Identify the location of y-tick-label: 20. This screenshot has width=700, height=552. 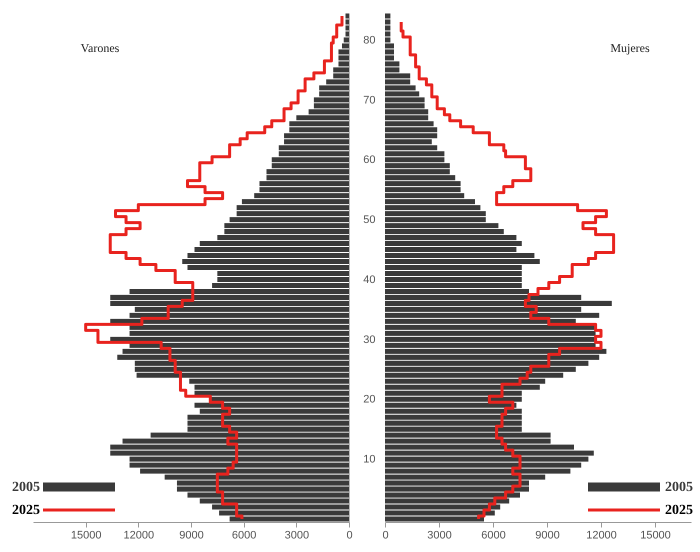
(369, 400).